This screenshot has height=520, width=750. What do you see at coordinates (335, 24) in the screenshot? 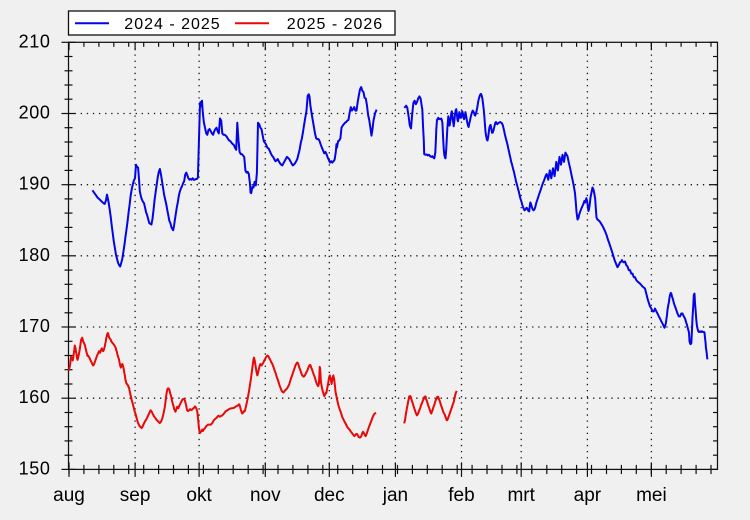
I see `svg-text: 2025 - 2026` at bounding box center [335, 24].